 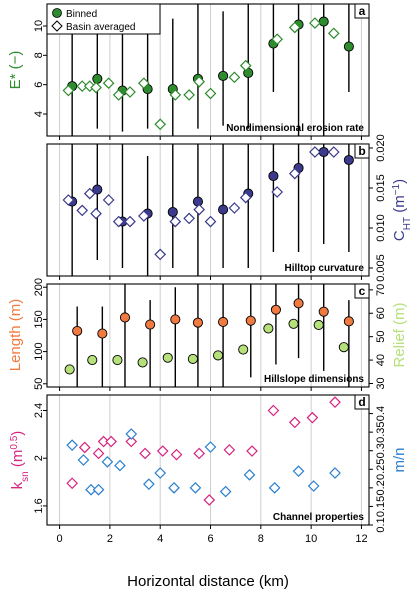 I want to click on y-tick-label: 0.005, so click(x=381, y=268).